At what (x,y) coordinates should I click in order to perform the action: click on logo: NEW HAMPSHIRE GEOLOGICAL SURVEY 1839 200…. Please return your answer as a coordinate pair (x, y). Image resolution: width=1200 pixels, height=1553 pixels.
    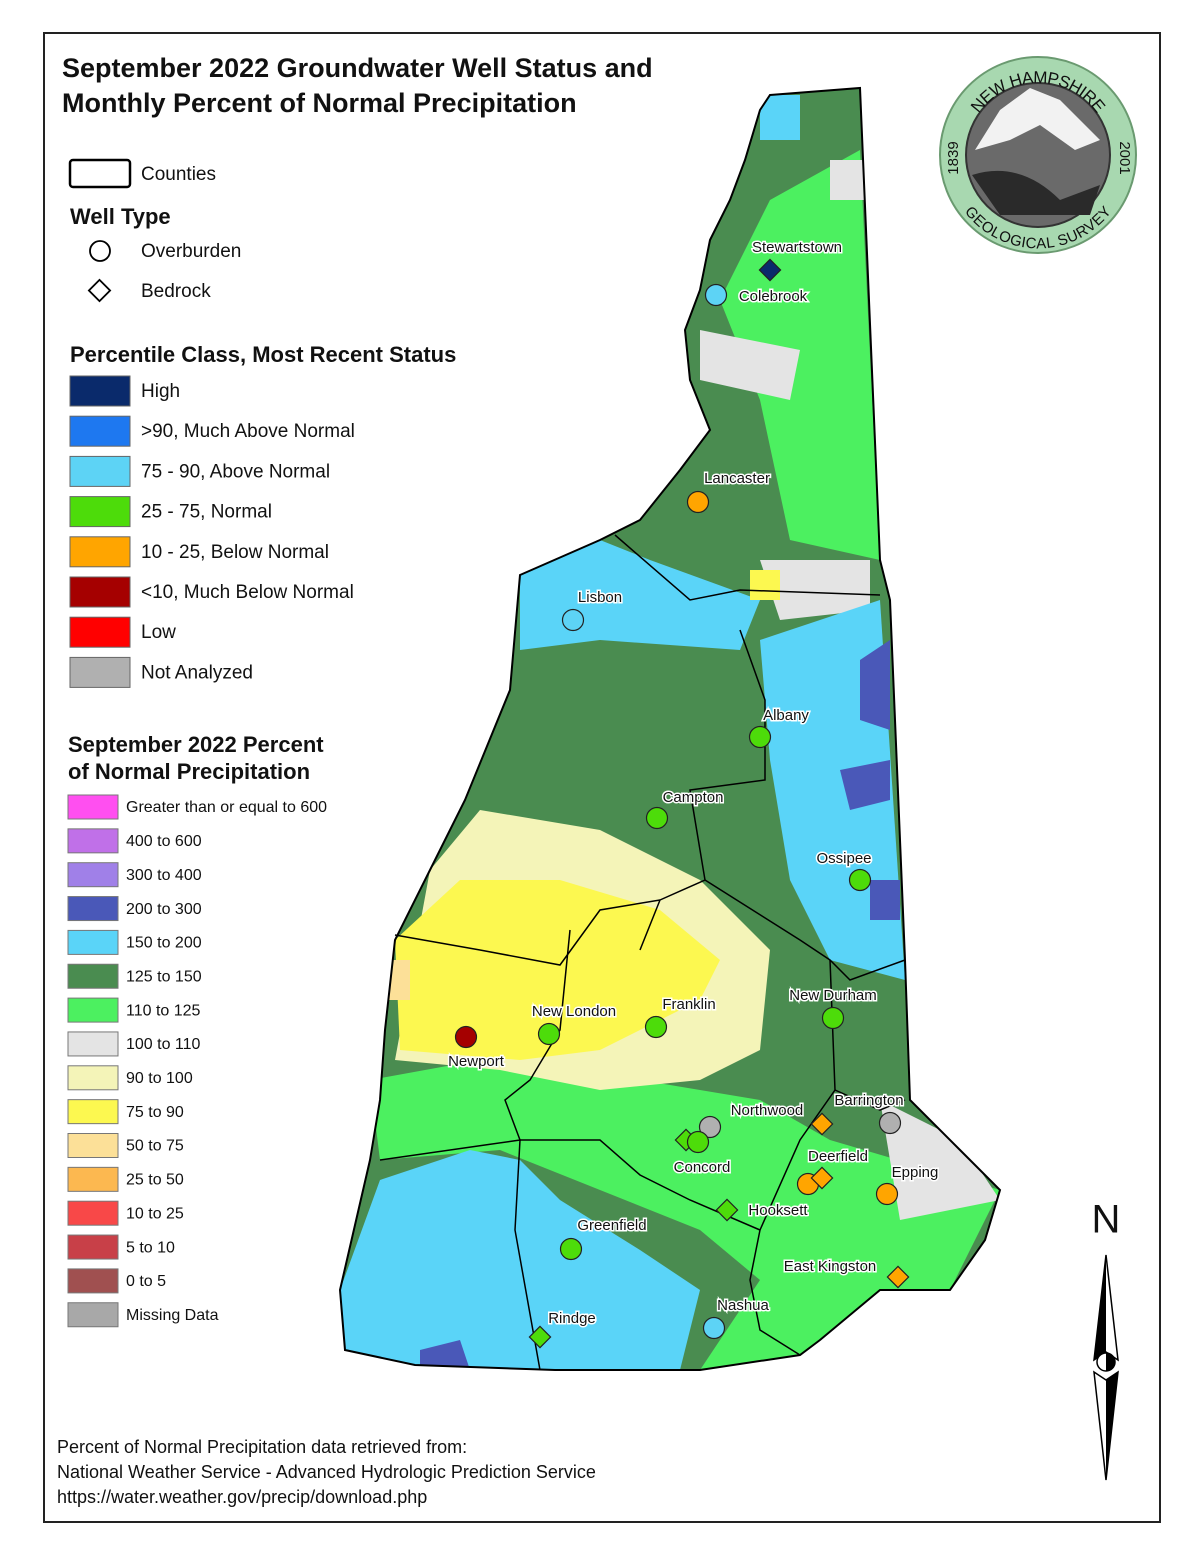
    Looking at the image, I should click on (1038, 155).